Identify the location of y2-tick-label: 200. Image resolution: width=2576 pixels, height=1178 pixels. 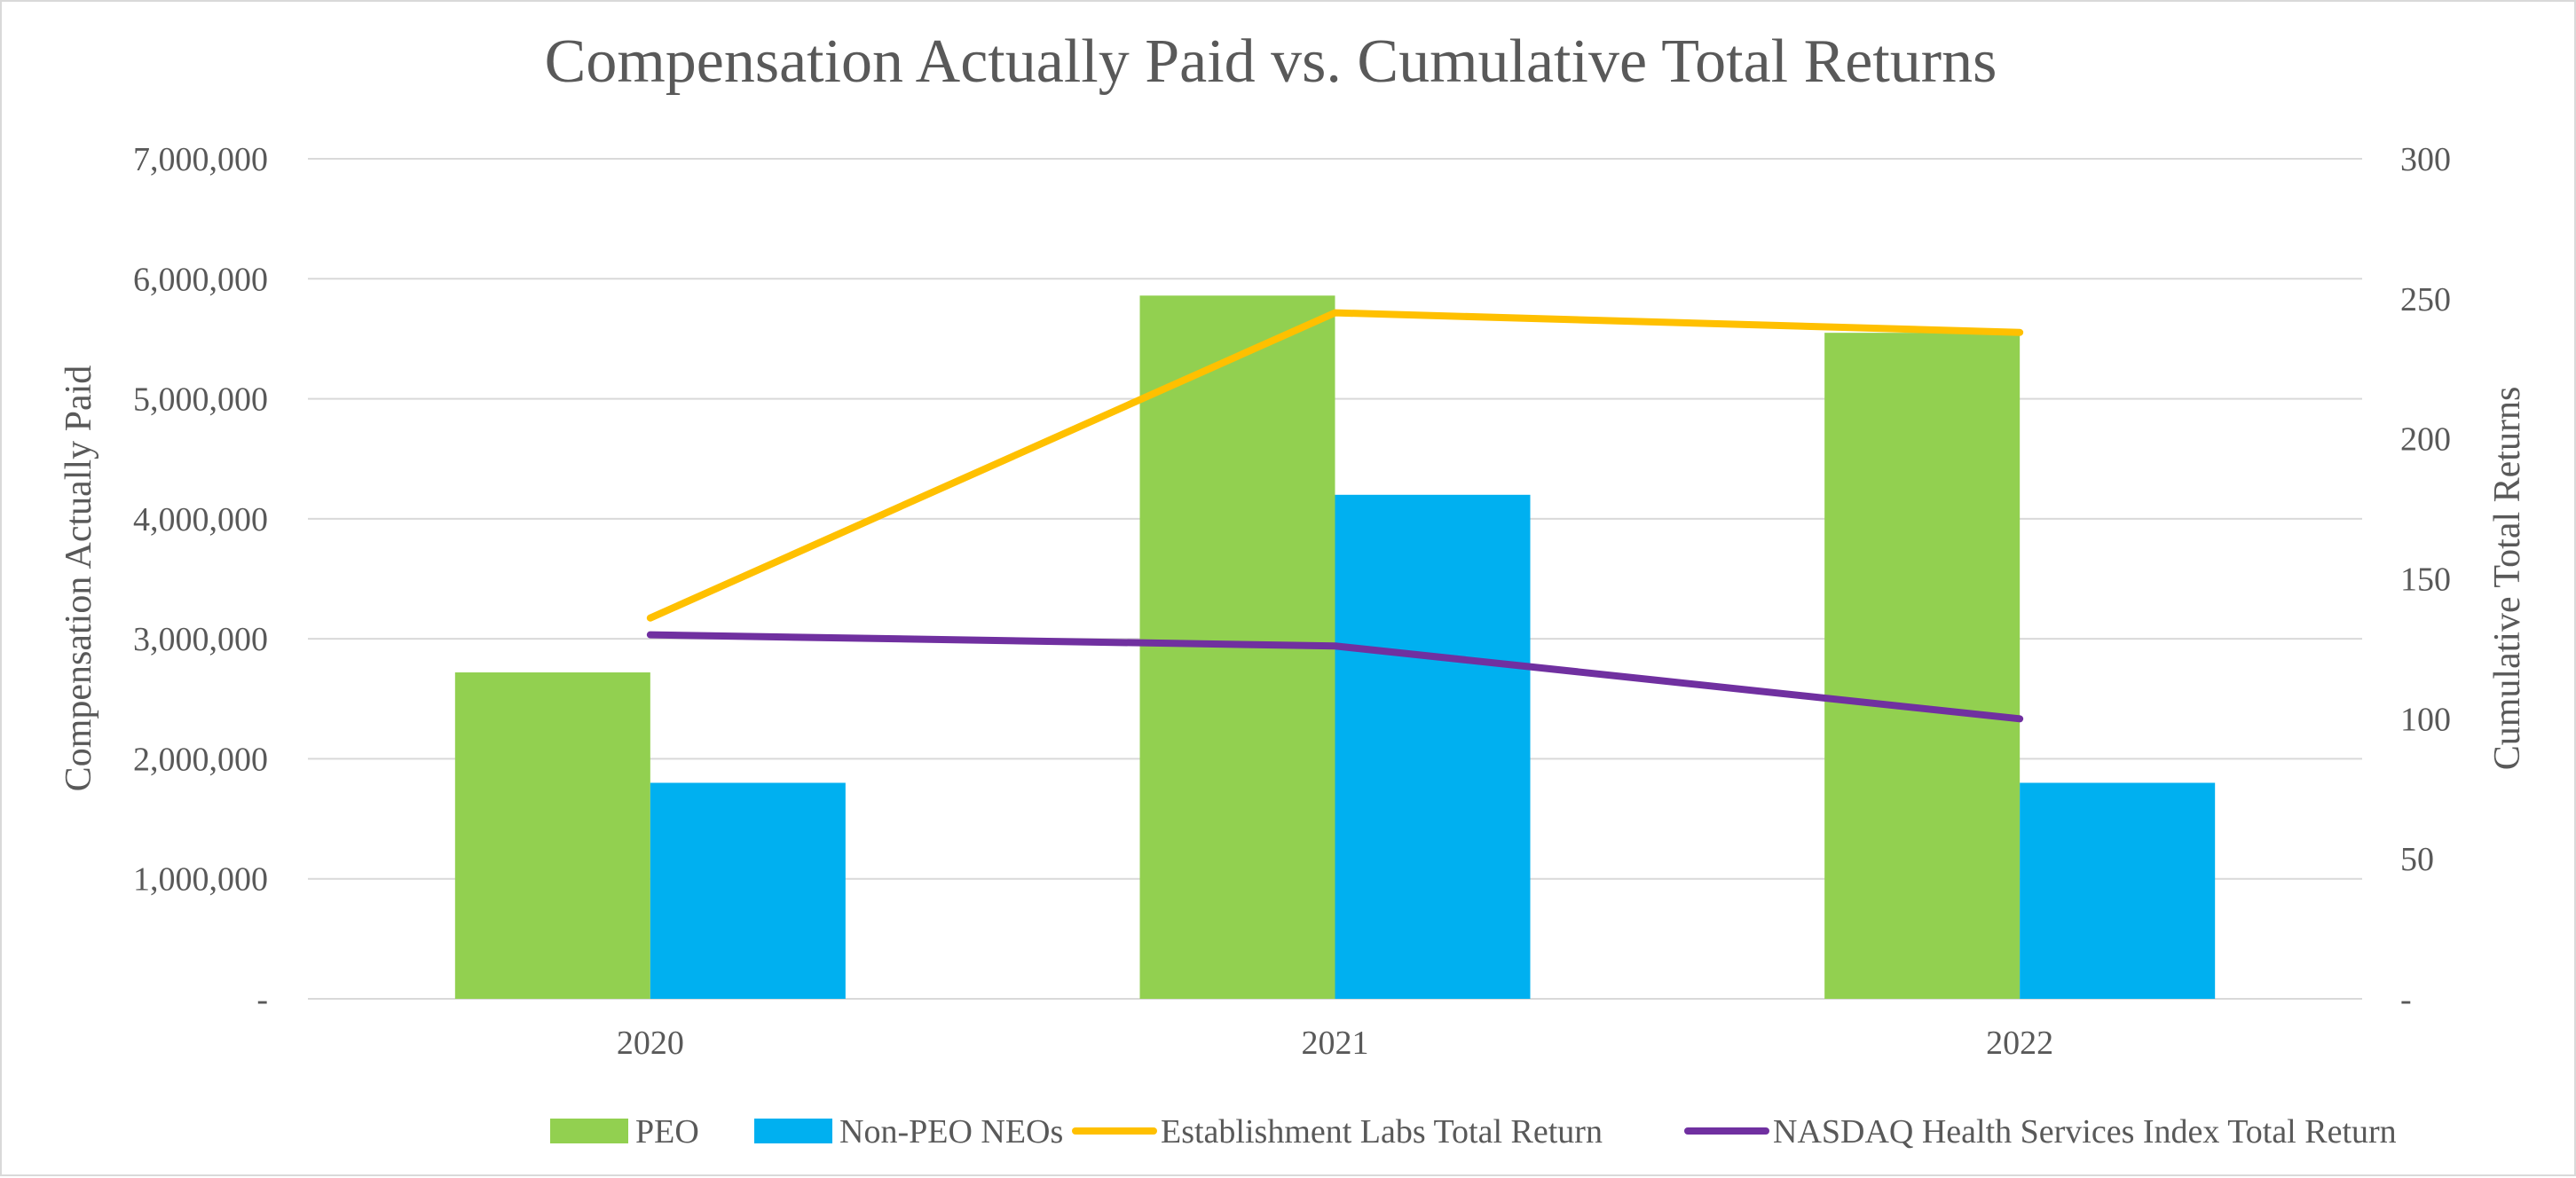
(2426, 440).